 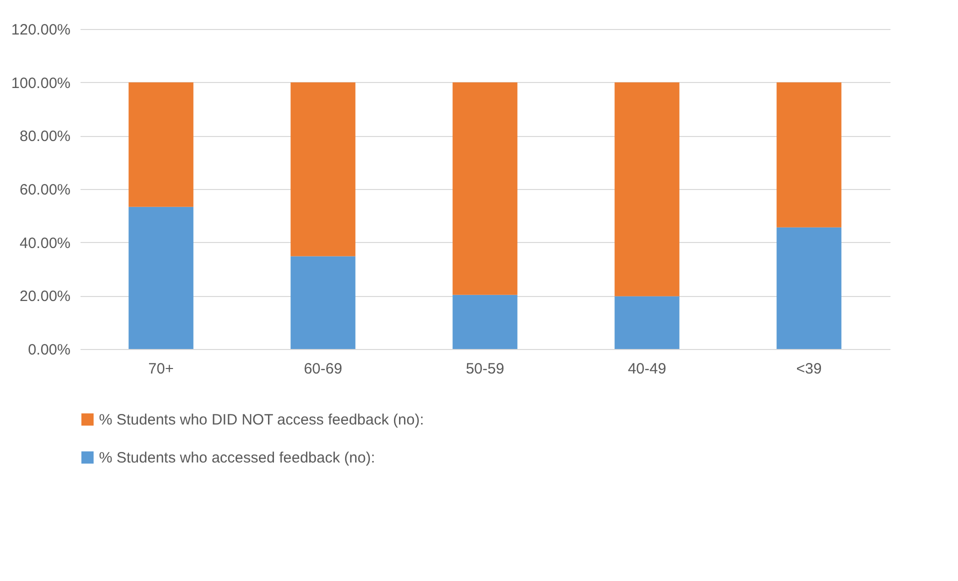 I want to click on y-tick-label: 100.00%, so click(x=40, y=83).